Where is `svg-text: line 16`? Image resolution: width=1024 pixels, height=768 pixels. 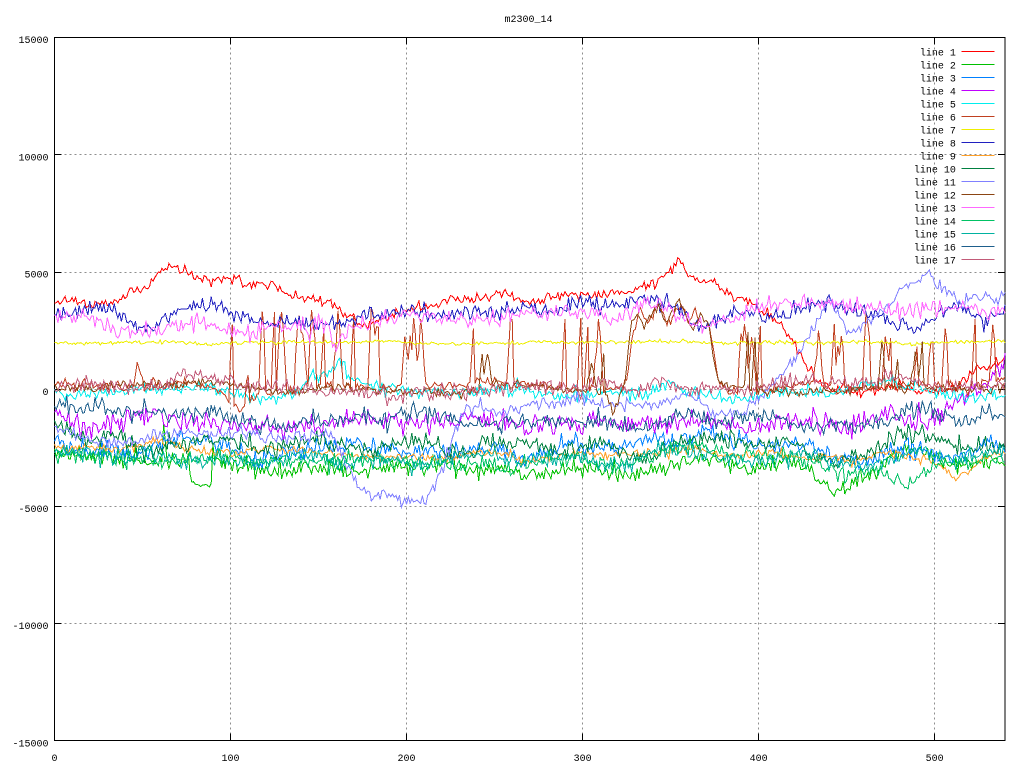
svg-text: line 16 is located at coordinates (935, 248).